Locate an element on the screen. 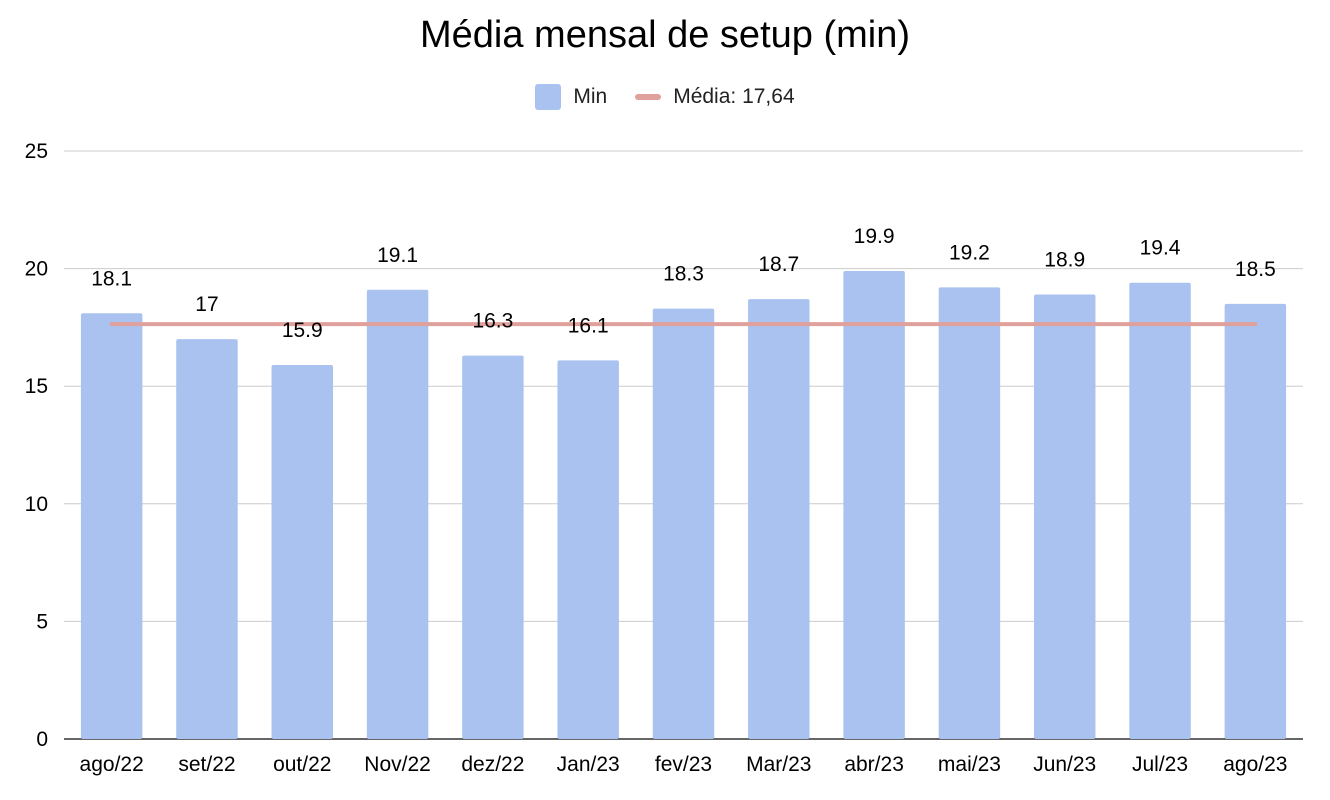 The image size is (1330, 800). data-label: 18.1 is located at coordinates (111, 278).